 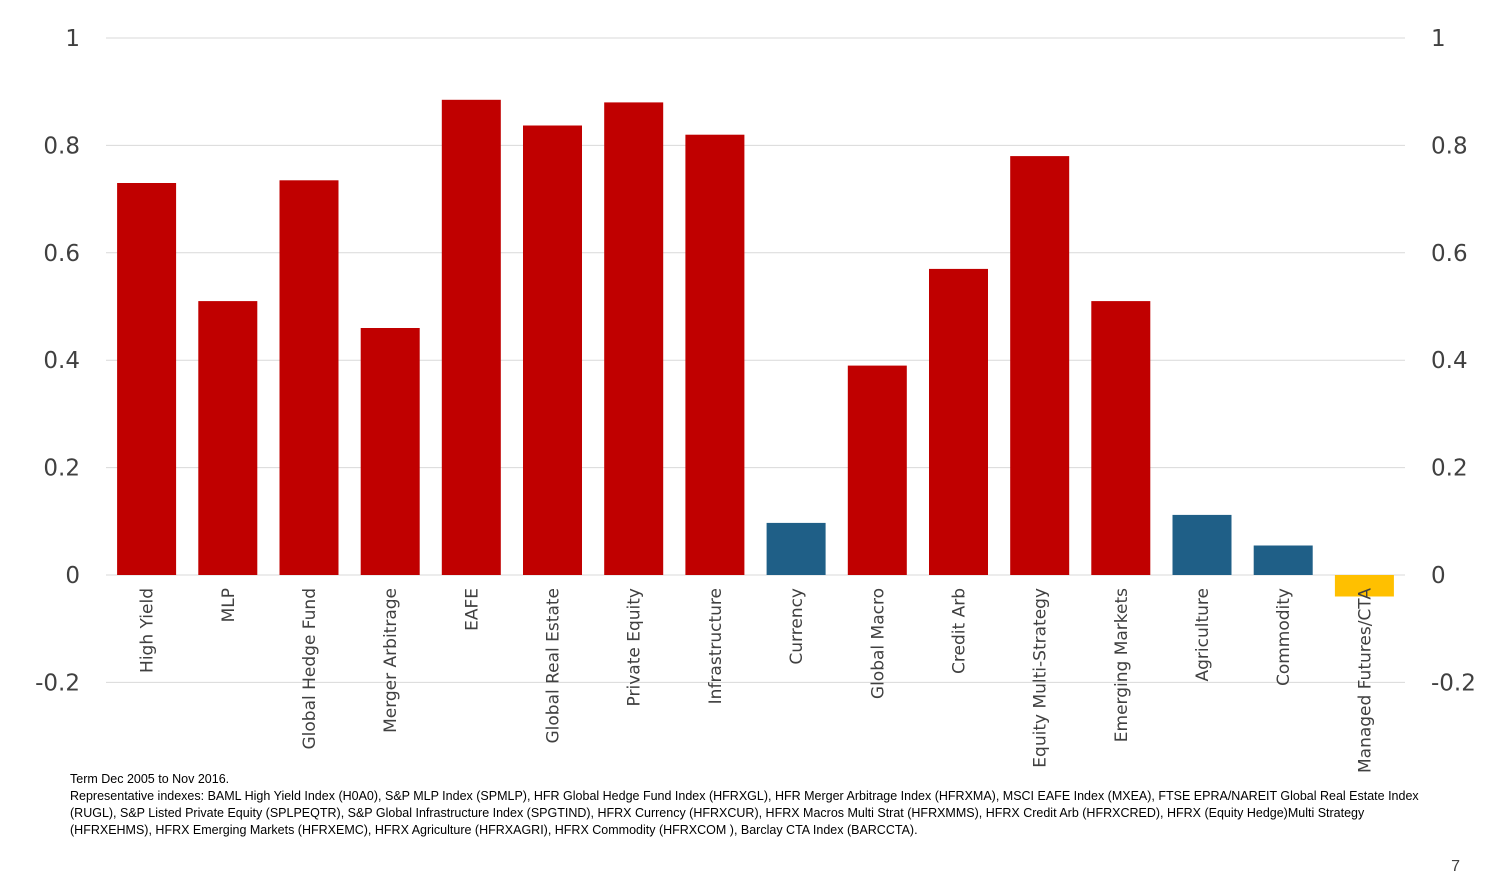 I want to click on category-label: Private Equity, so click(x=635, y=647).